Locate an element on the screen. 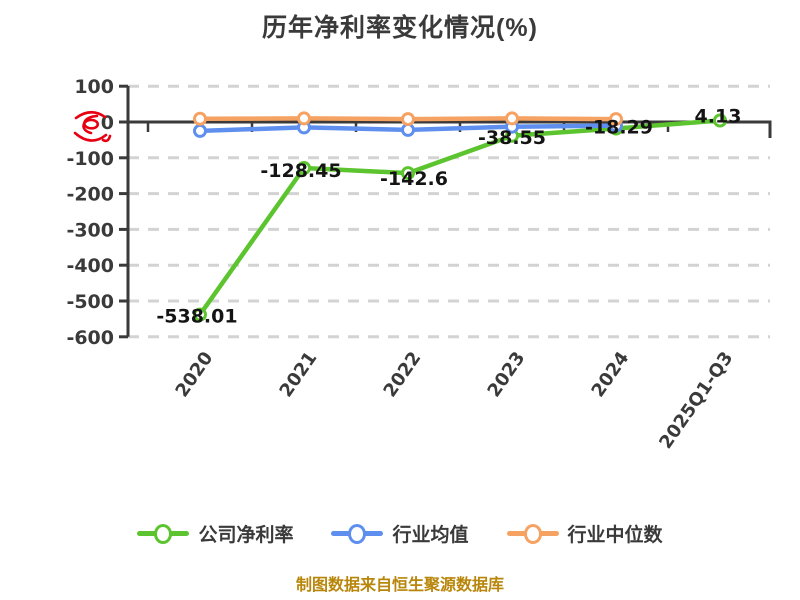 Image resolution: width=800 pixels, height=600 pixels. legend-item-industry-median: 行业中位数 is located at coordinates (584, 533).